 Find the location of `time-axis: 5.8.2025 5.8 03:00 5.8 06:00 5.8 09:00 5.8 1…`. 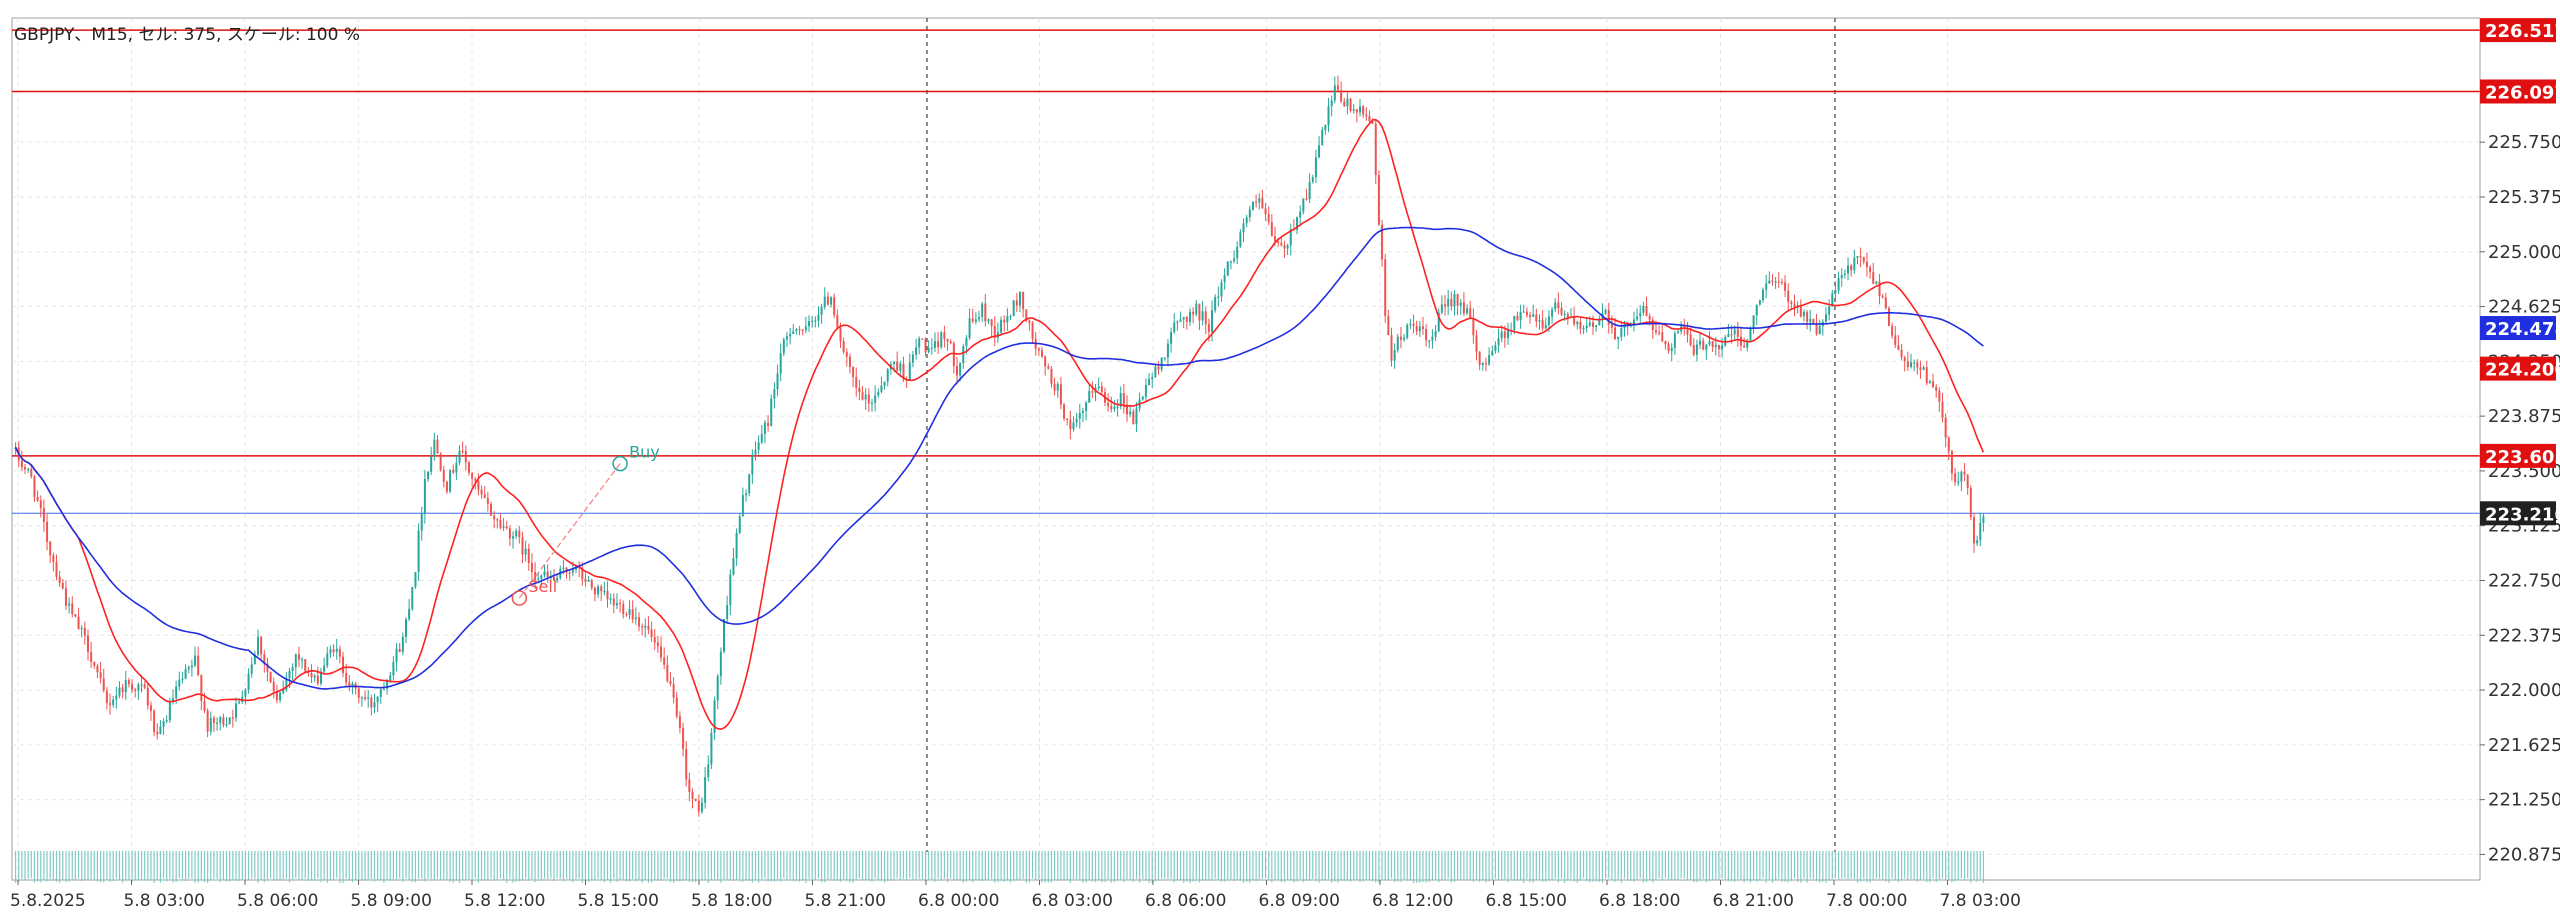

time-axis: 5.8.2025 5.8 03:00 5.8 06:00 5.8 09:00 5.8 1… is located at coordinates (1015, 895).